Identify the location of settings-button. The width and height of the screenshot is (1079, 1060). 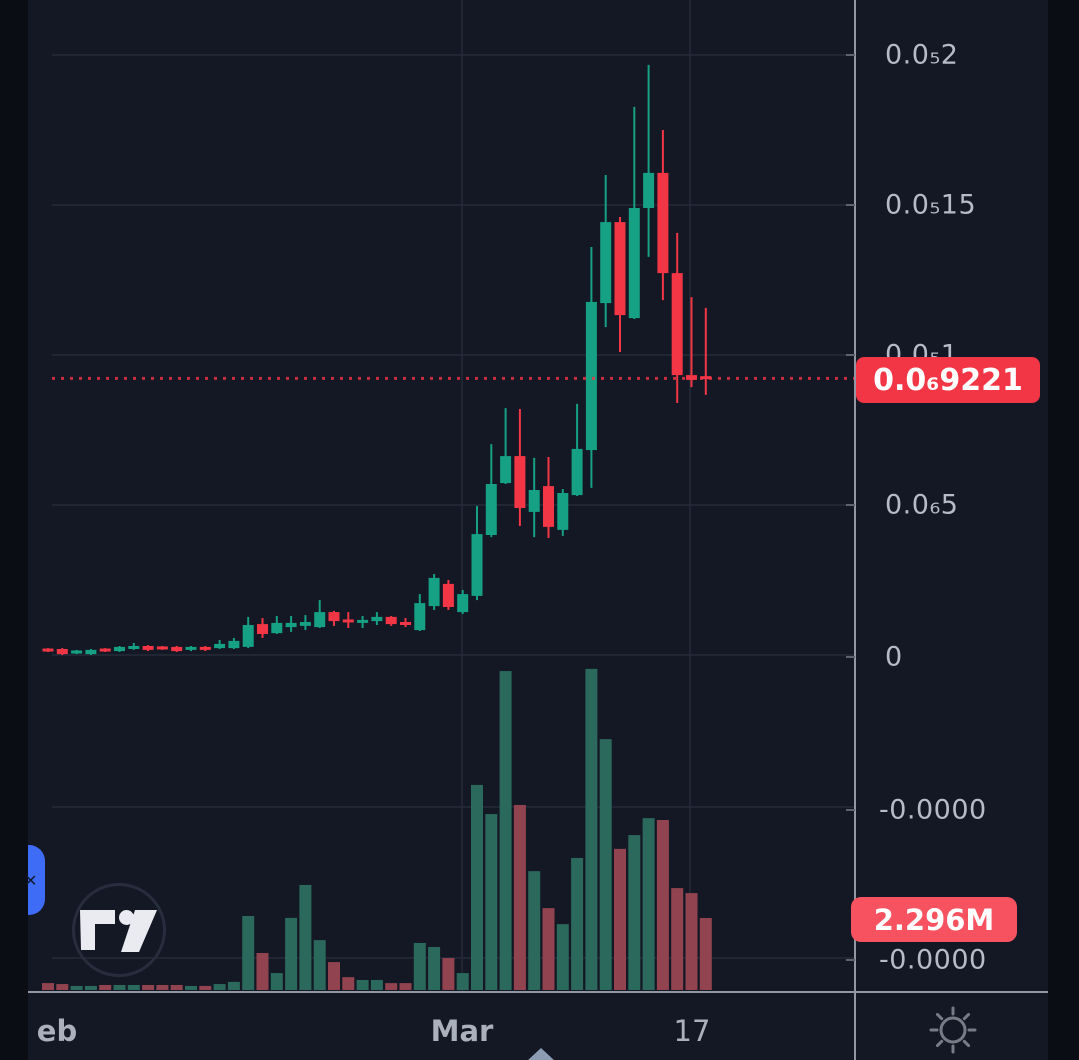
(953, 1030).